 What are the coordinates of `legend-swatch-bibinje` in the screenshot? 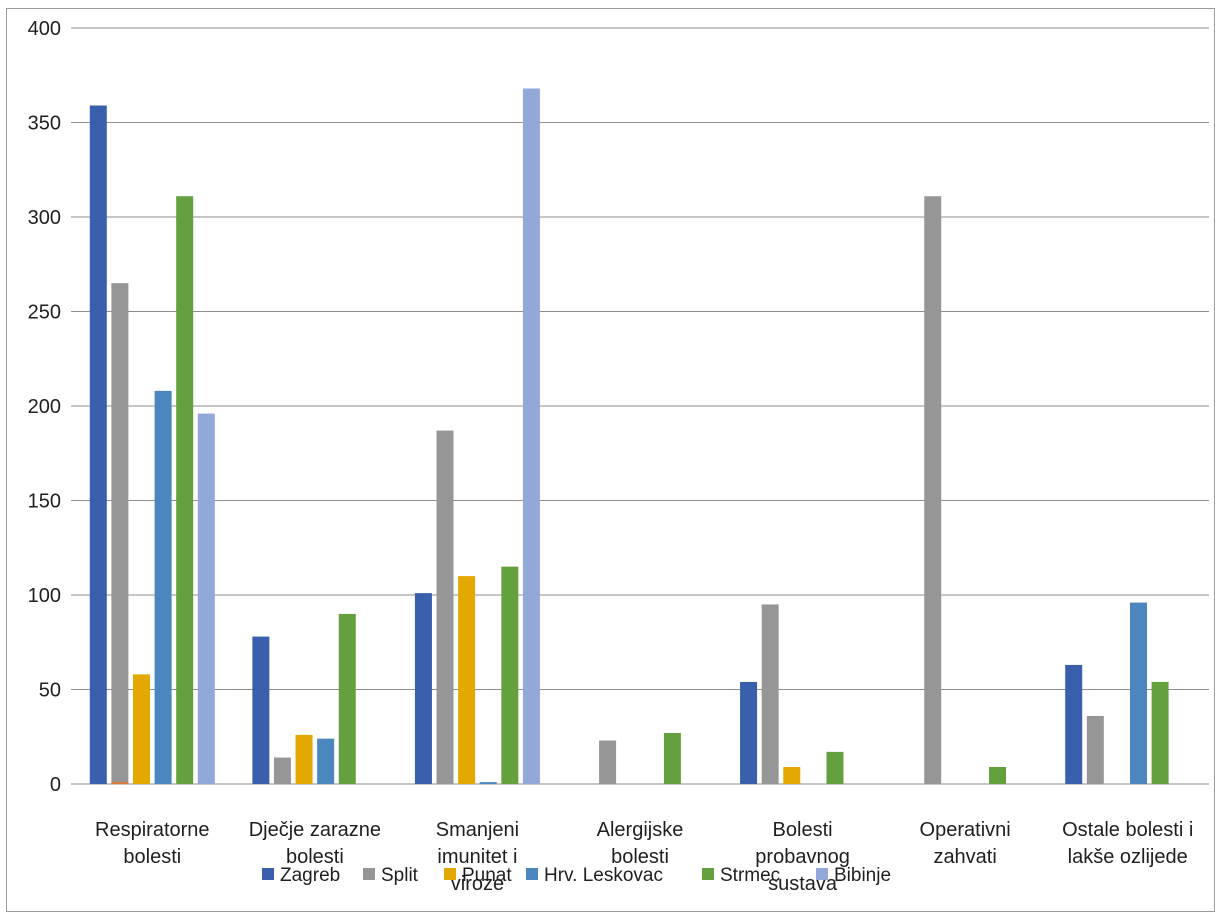 It's located at (822, 874).